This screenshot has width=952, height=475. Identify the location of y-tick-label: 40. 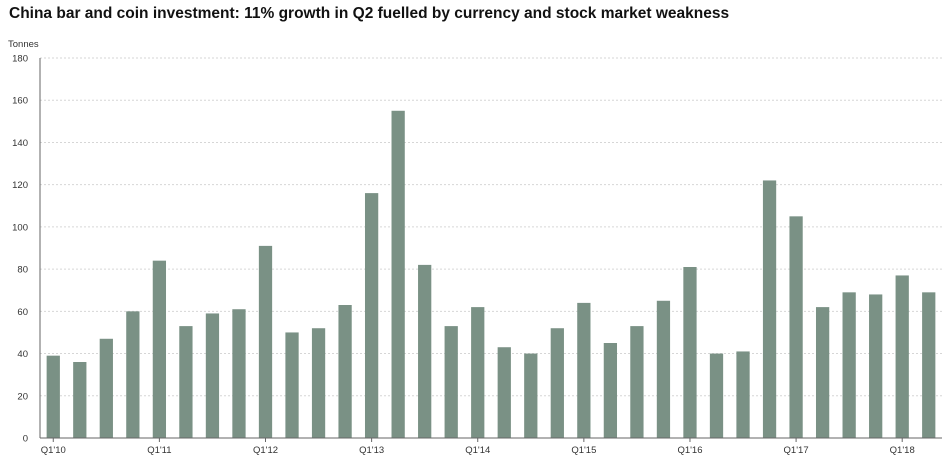
(22, 354).